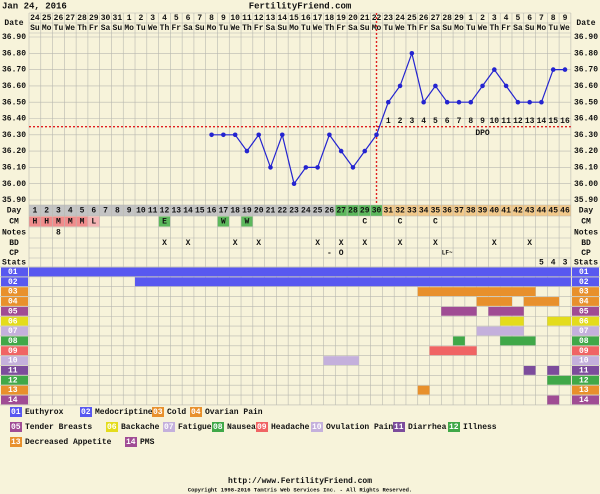 The height and width of the screenshot is (494, 600). I want to click on y-tick-label: 36.20, so click(586, 151).